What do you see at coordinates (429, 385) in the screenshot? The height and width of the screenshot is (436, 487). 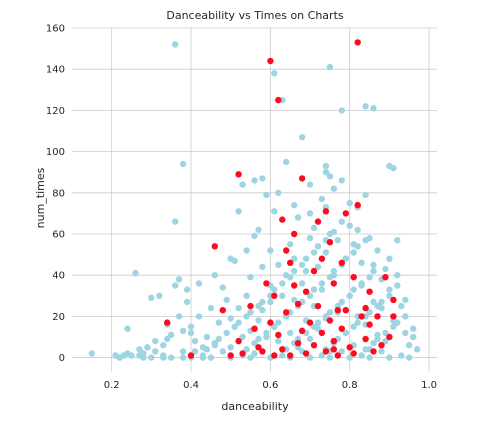 I see `x-tick-label: 1.0` at bounding box center [429, 385].